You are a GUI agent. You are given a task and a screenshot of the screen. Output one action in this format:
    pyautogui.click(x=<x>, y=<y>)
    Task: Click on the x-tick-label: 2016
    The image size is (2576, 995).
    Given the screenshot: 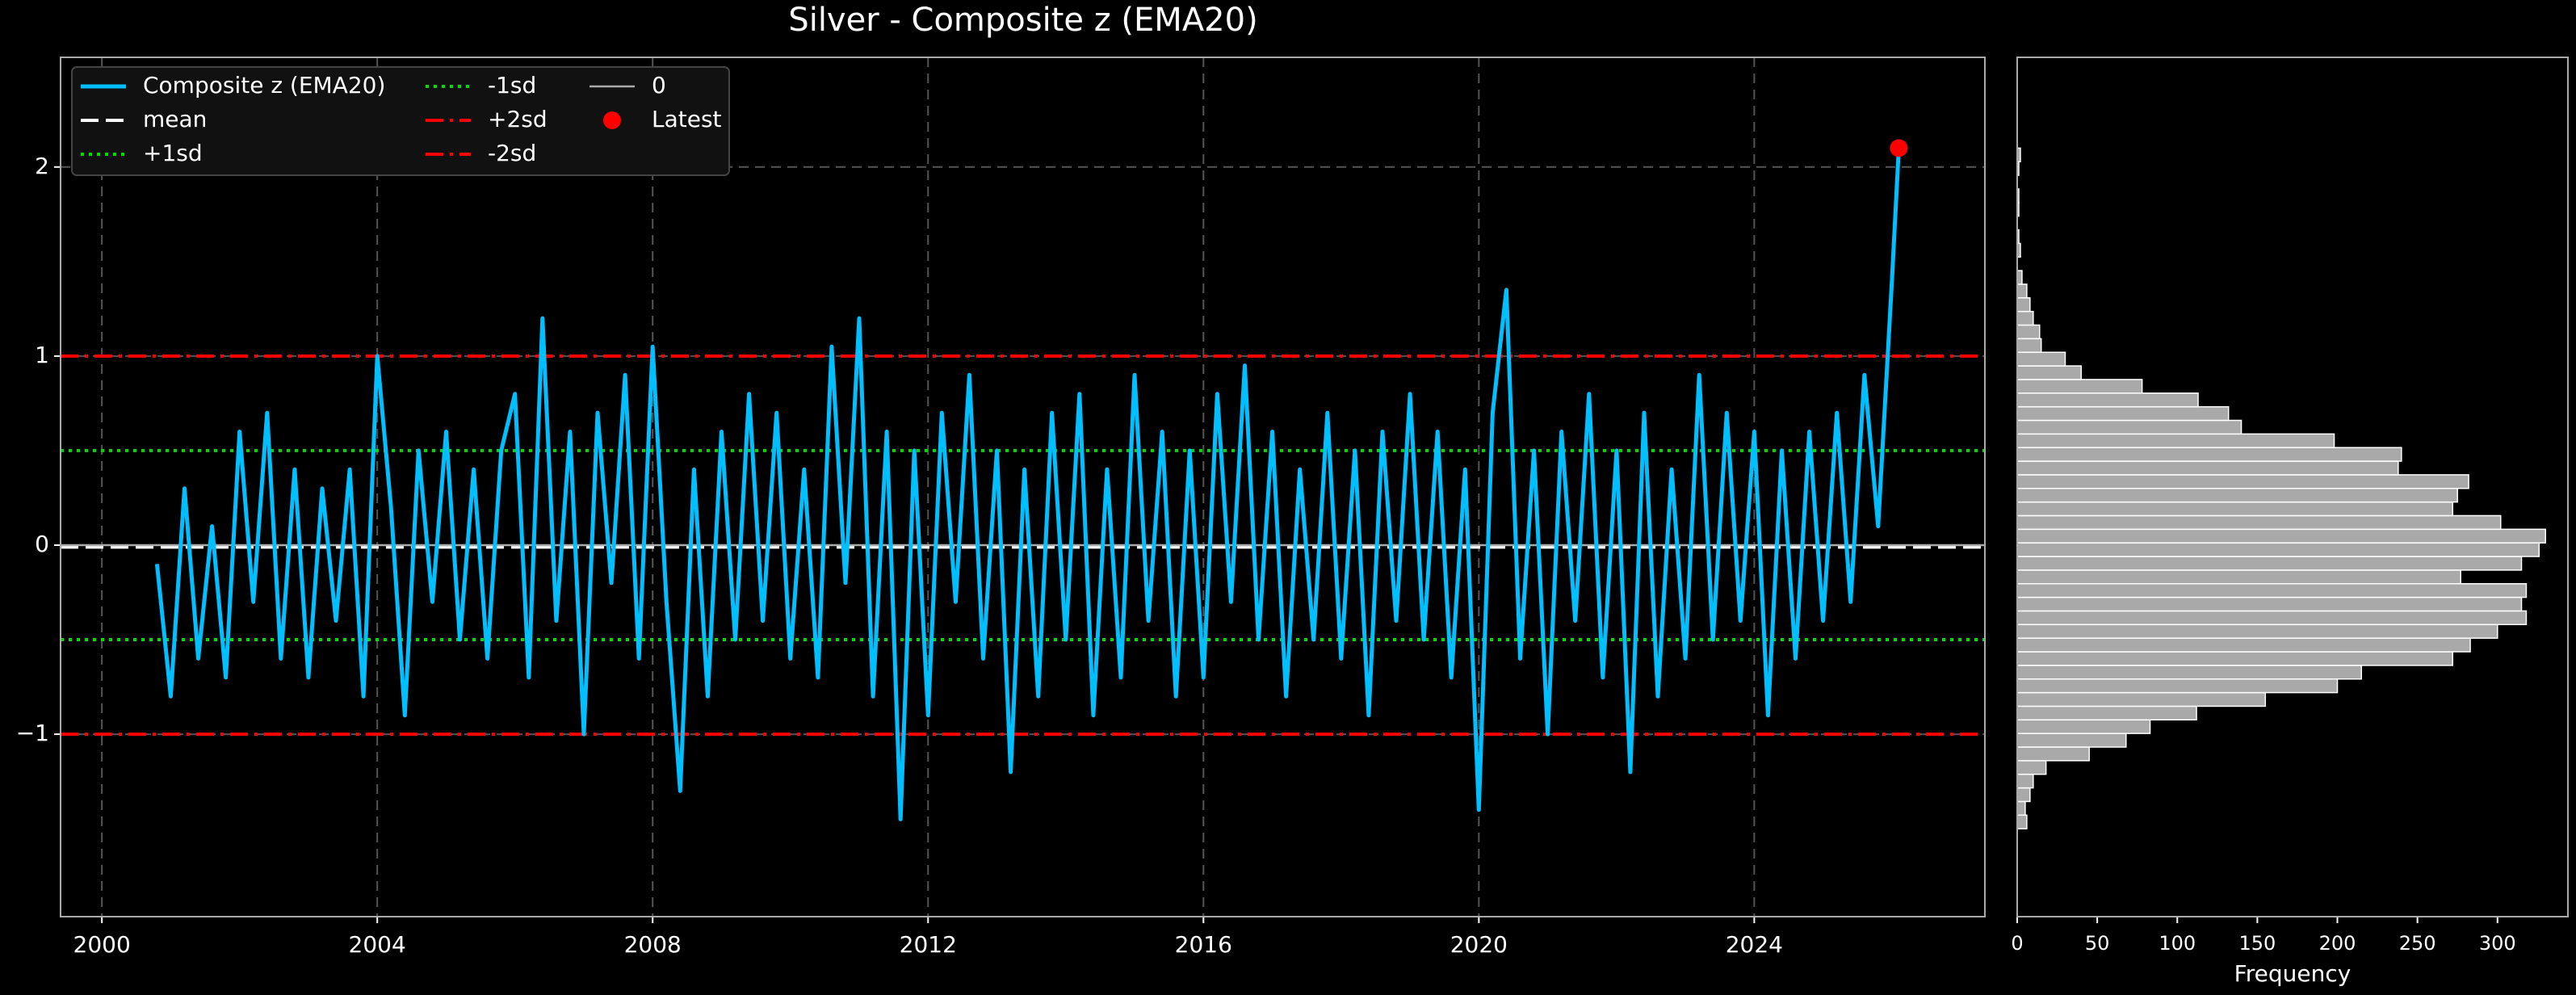 What is the action you would take?
    pyautogui.click(x=1203, y=944)
    